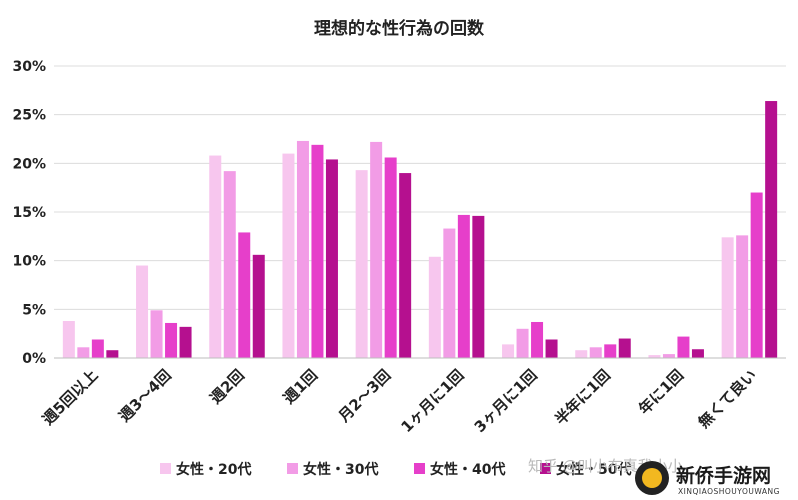  Describe the element at coordinates (652, 478) in the screenshot. I see `logo-badge-inner-icon` at that location.